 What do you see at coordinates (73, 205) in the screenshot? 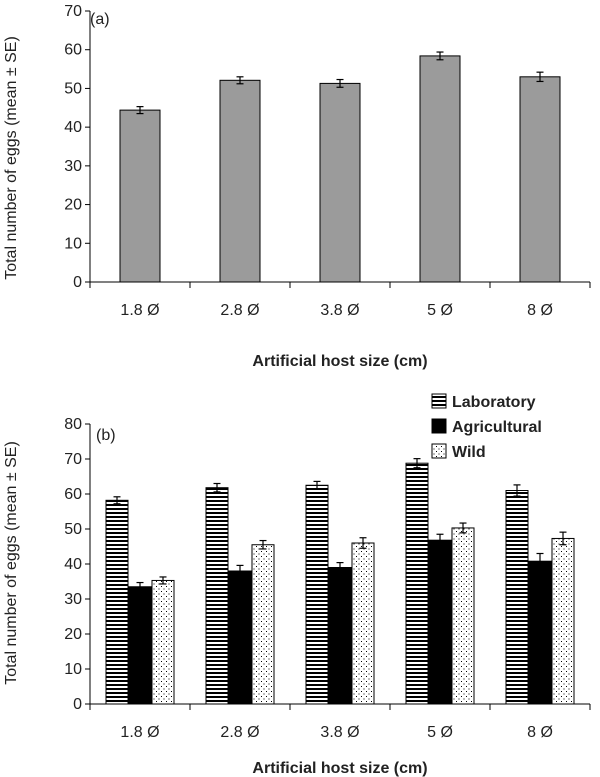
I see `panel-a-y-tick-label: 20` at bounding box center [73, 205].